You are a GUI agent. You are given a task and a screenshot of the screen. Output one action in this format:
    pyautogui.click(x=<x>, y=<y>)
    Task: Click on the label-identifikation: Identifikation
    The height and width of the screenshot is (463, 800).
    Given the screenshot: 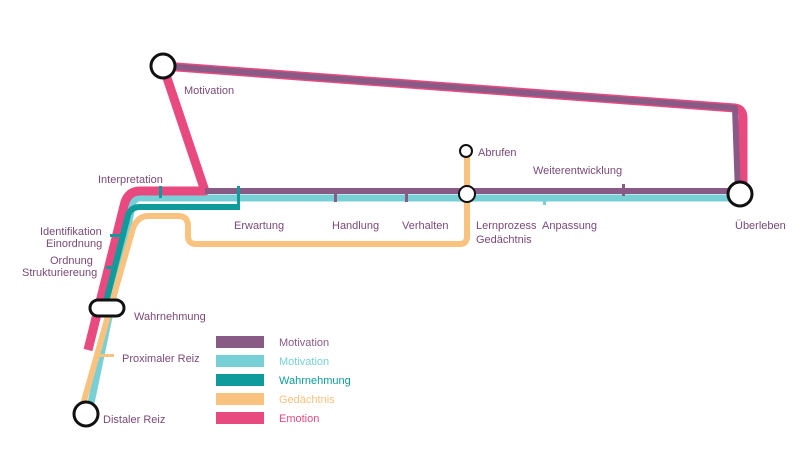 What is the action you would take?
    pyautogui.click(x=71, y=232)
    